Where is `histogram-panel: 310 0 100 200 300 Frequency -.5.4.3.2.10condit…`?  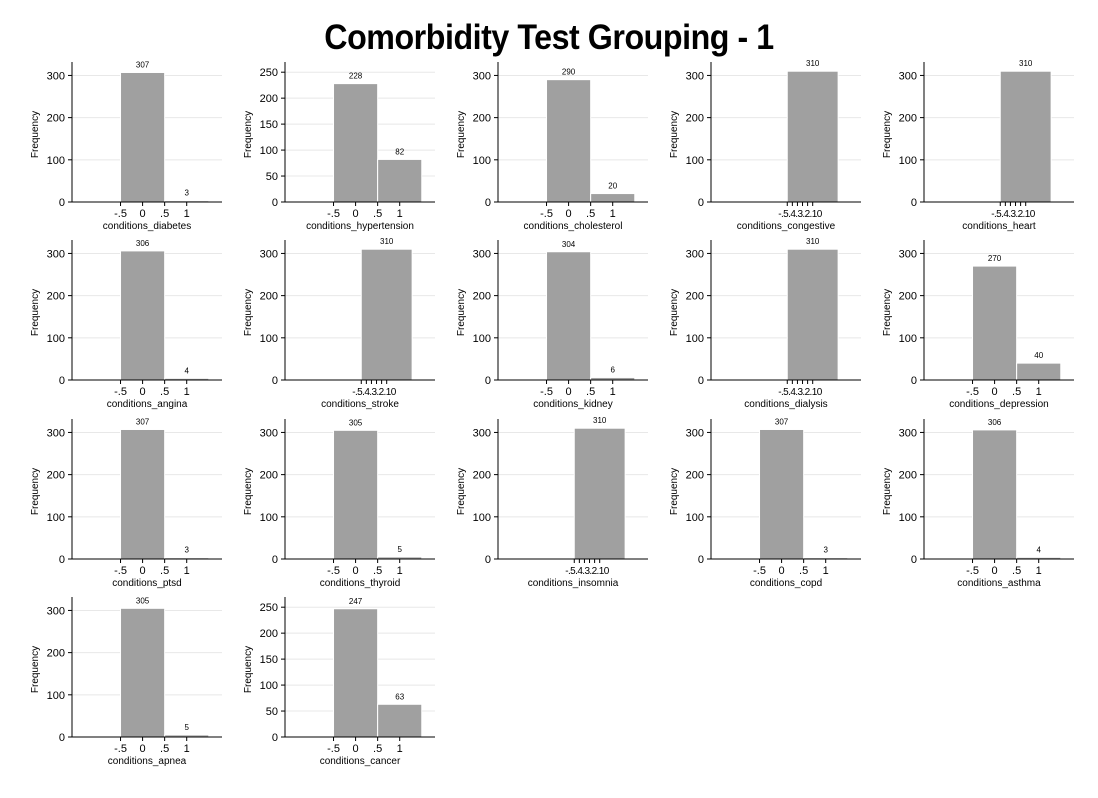 histogram-panel: 310 0 100 200 300 Frequency -.5.4.3.2.10condit… is located at coordinates (978, 145).